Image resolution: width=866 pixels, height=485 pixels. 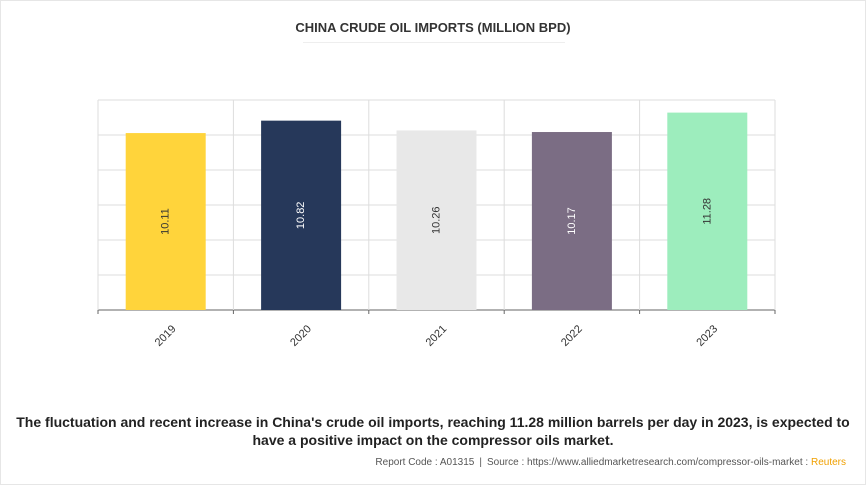 I want to click on x-tick-label: 2022, so click(x=572, y=336).